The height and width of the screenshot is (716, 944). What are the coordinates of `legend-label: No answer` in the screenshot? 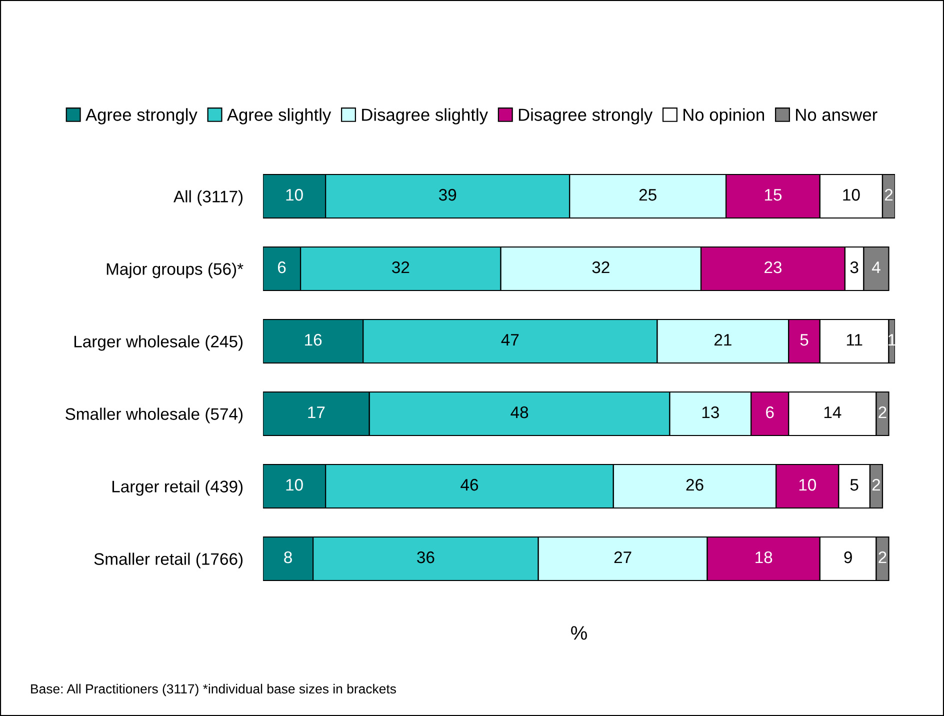 It's located at (837, 114).